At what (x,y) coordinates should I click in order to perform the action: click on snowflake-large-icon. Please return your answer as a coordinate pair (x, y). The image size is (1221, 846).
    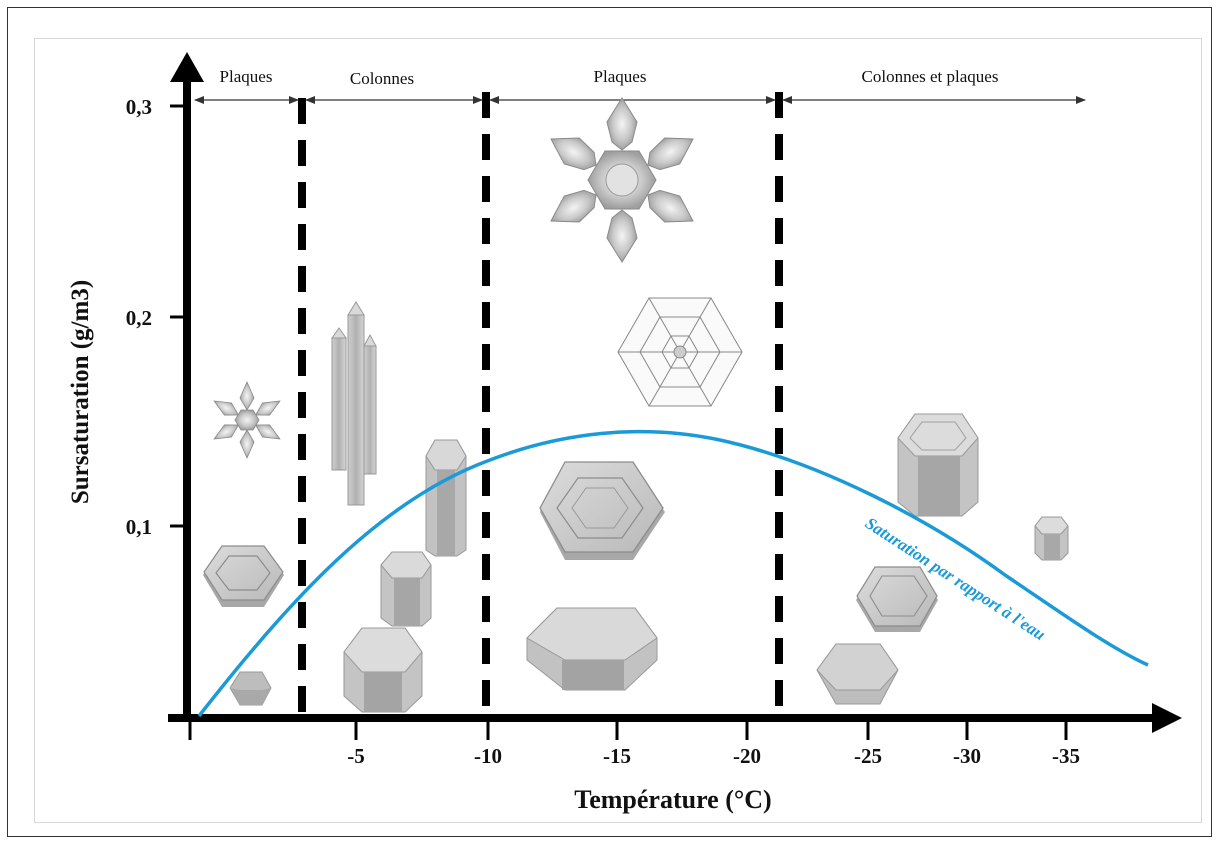
    Looking at the image, I should click on (622, 180).